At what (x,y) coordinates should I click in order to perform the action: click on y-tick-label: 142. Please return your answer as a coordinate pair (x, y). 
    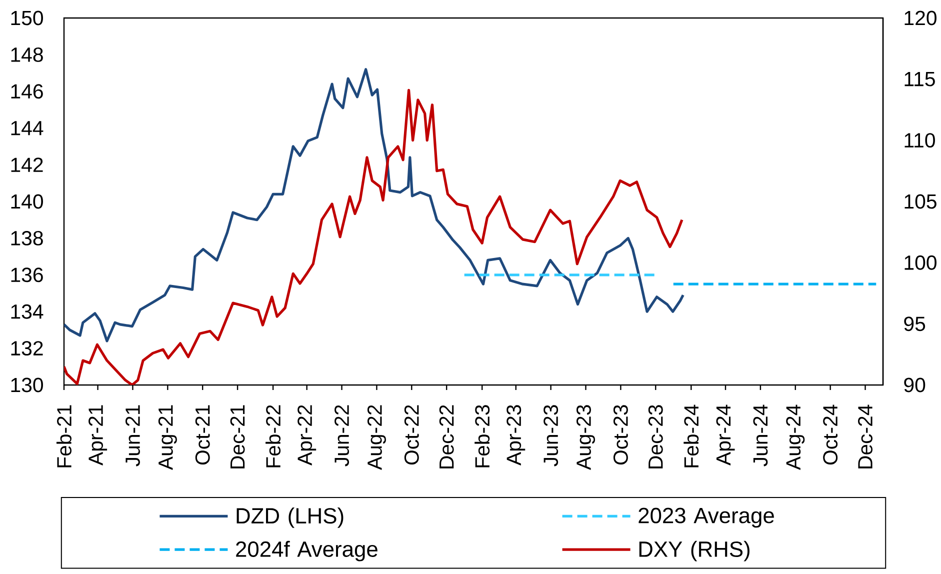
    Looking at the image, I should click on (27, 165).